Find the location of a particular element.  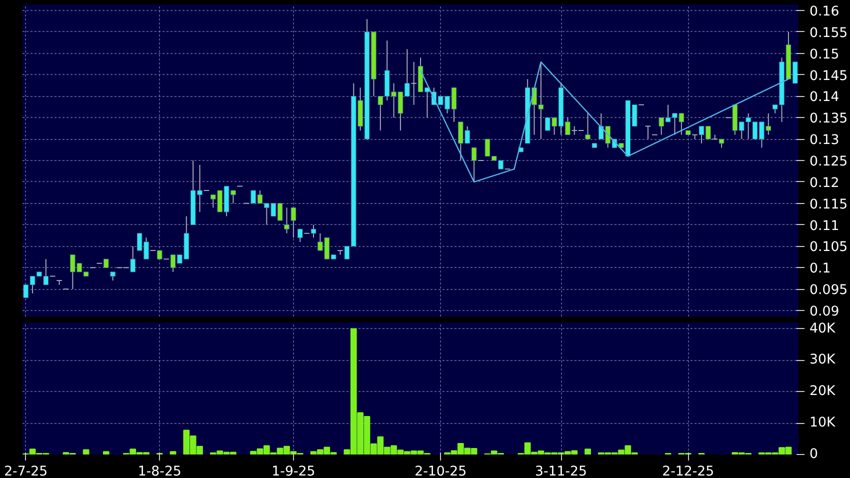

x-tick-label: 1-9-25 is located at coordinates (294, 471).